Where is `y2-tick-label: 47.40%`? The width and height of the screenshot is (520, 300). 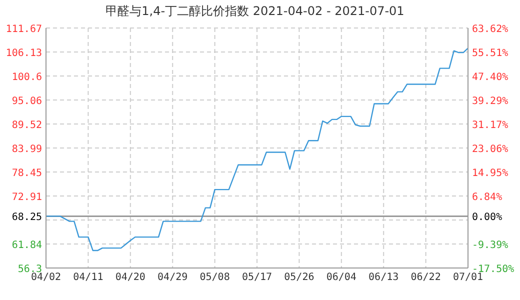
y2-tick-label: 47.40% is located at coordinates (490, 77).